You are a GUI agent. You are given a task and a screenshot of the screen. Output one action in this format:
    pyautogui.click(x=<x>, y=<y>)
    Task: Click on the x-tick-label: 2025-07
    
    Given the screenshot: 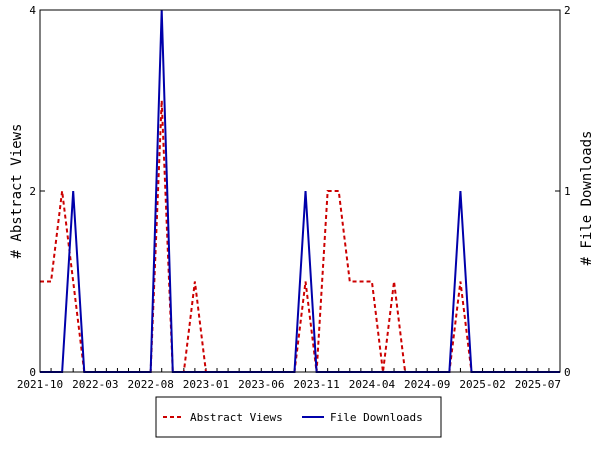 What is the action you would take?
    pyautogui.click(x=538, y=384)
    